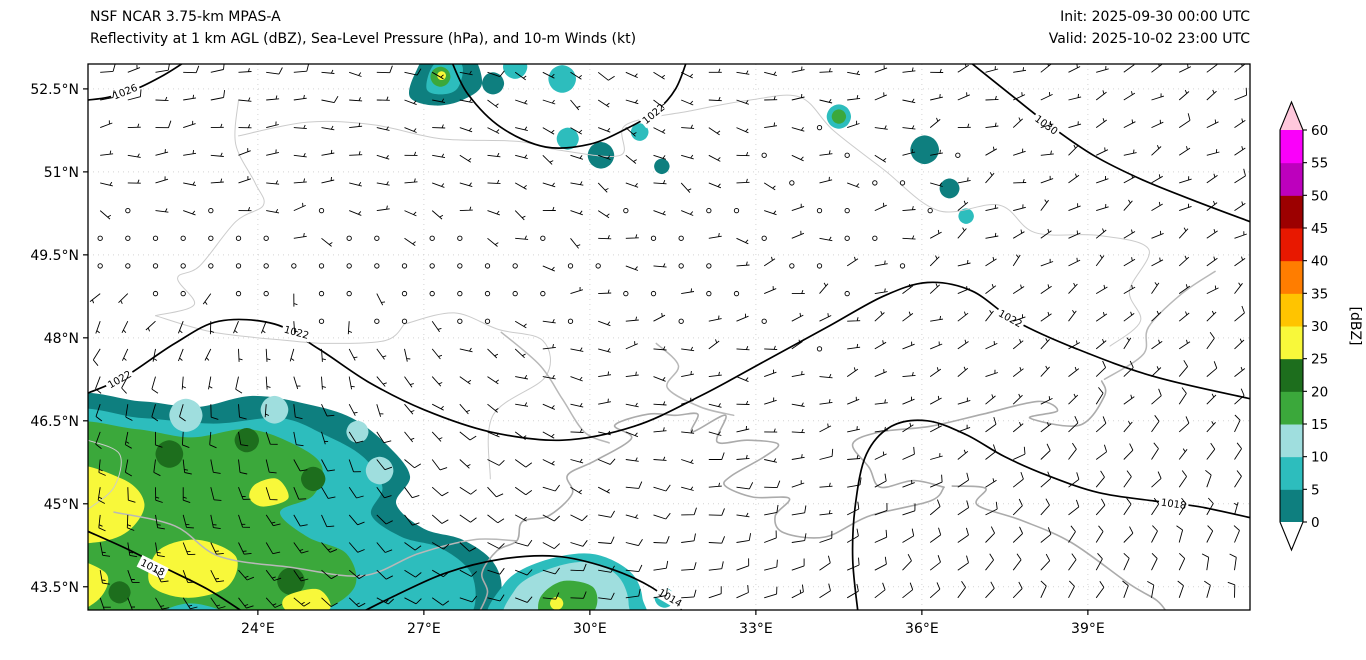 This screenshot has width=1366, height=660. I want to click on svg-text: 1018, so click(1173, 505).